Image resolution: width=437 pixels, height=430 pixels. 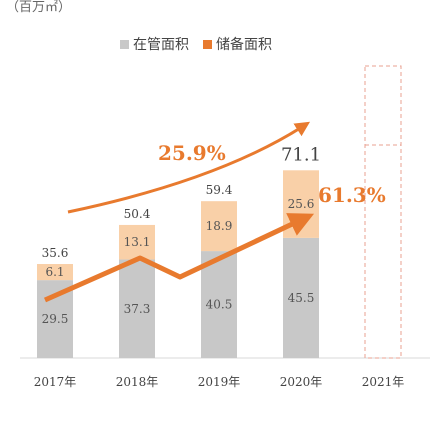 I want to click on legend: 在管面积 储备面积, so click(x=196, y=44).